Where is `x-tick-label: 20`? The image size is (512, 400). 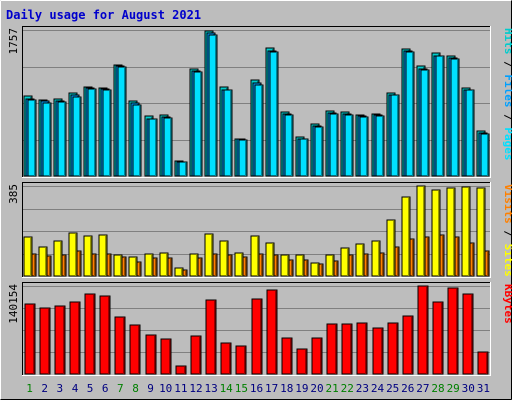 x-tick-label: 20 is located at coordinates (316, 388).